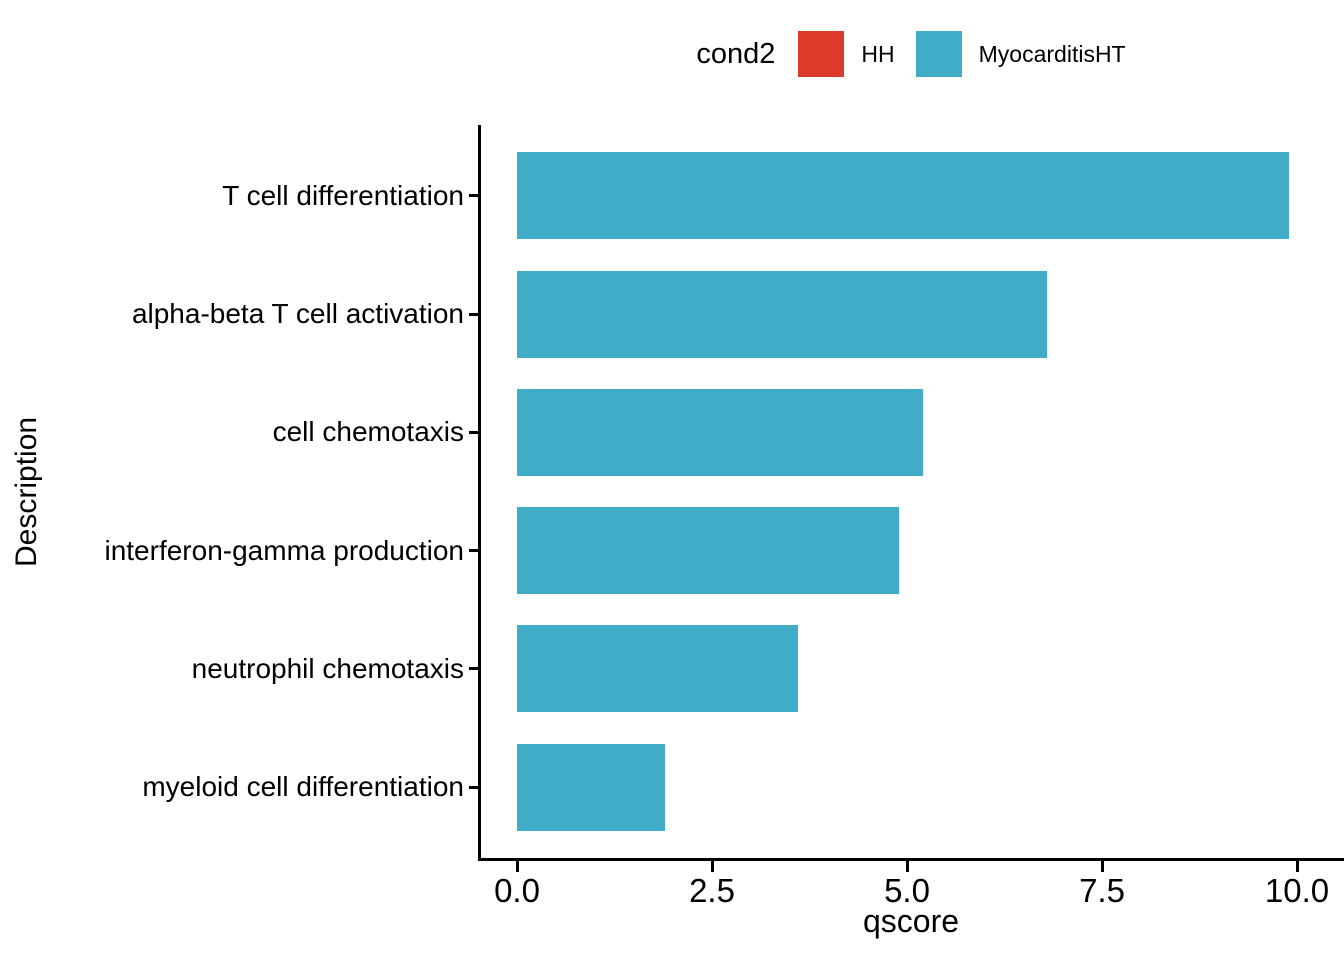  I want to click on y-tick-label: myeloid cell differentiation, so click(303, 787).